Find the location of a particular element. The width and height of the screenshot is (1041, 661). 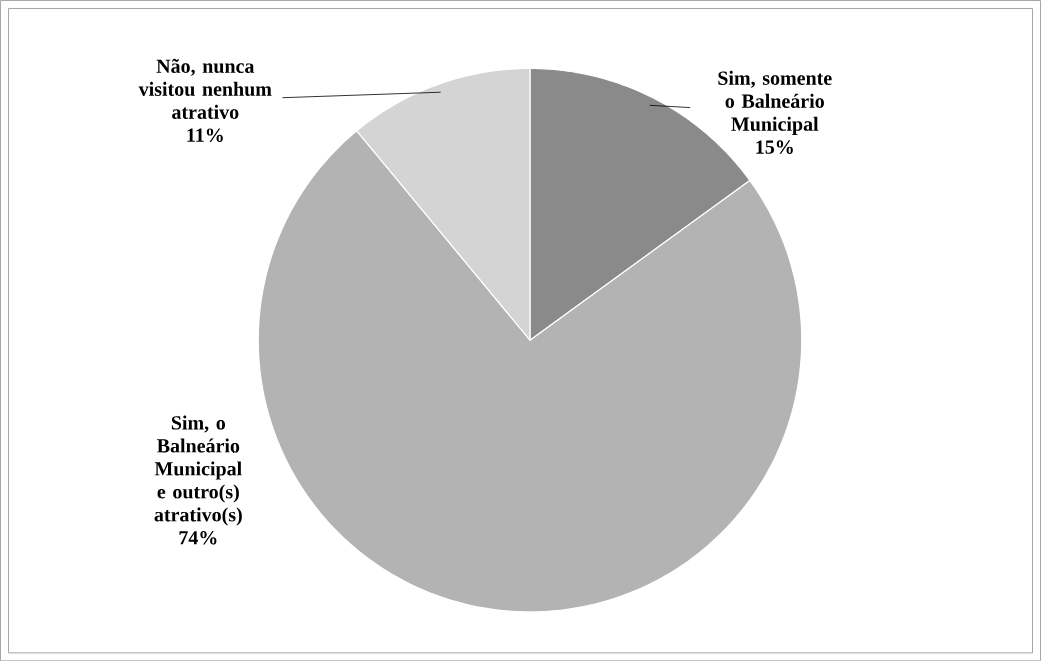

slice-label: Não, nunca visitou nenhum atrativo is located at coordinates (205, 88).